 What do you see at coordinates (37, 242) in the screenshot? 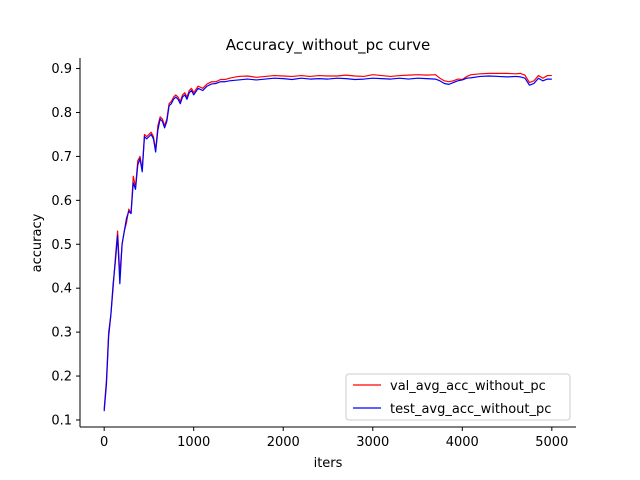
I see `y-axis-label: accuracy` at bounding box center [37, 242].